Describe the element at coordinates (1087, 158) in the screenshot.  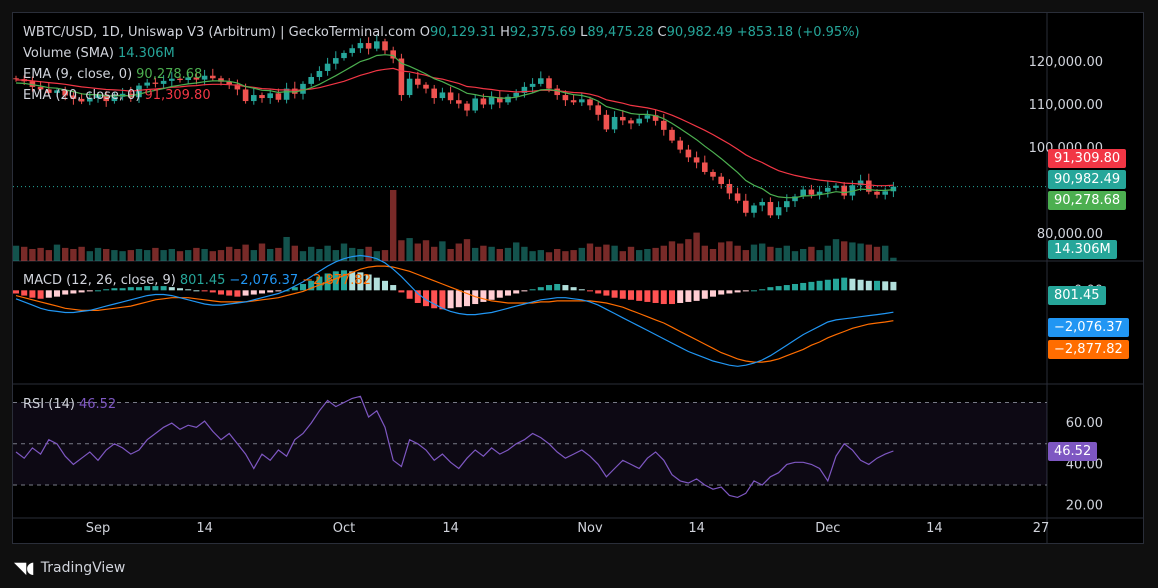
I see `ema20-price-badge: 91,309.80` at that location.